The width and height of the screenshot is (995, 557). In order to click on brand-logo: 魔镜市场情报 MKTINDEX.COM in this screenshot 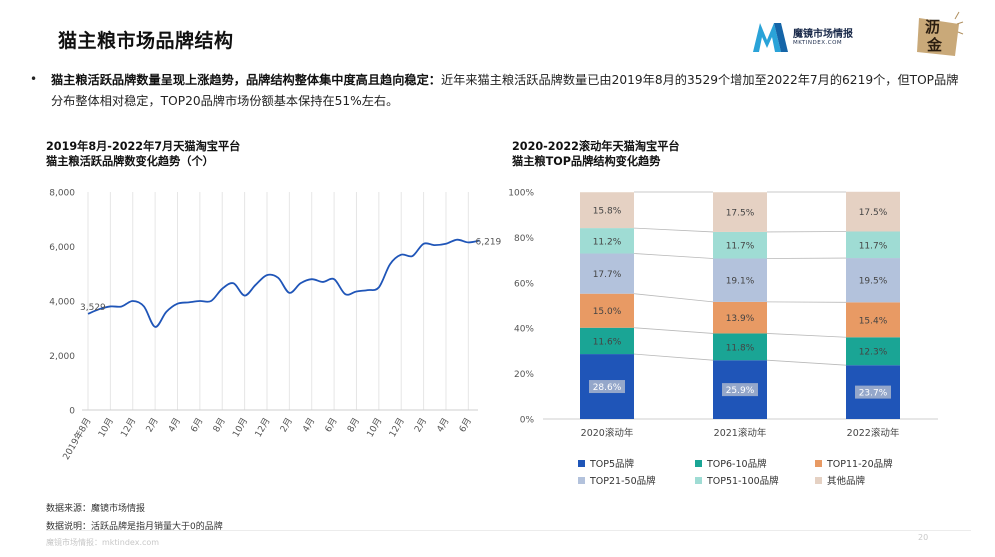, I will do `click(806, 37)`.